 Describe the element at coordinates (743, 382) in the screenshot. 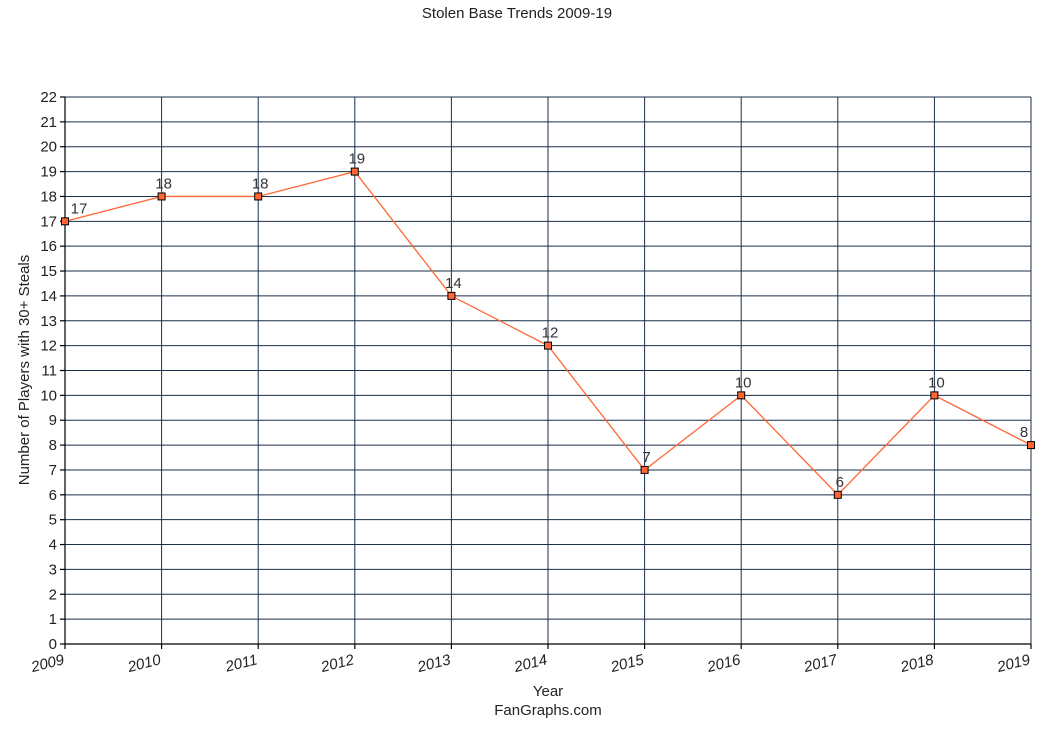

I see `data-label-2016: 10` at that location.